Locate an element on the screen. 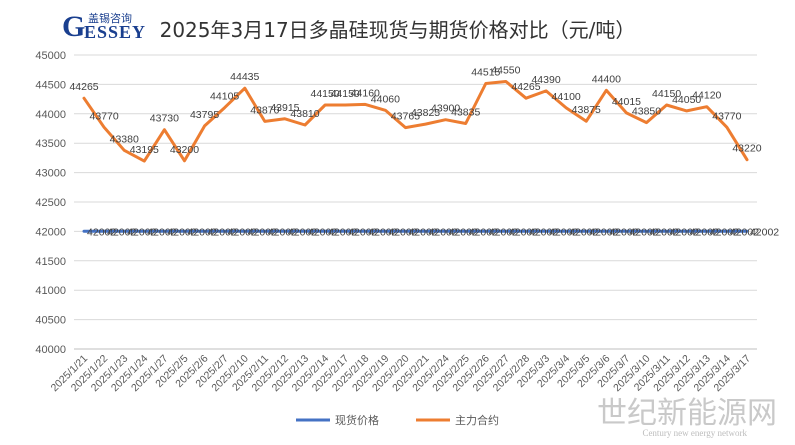 The image size is (795, 445). y-tick-label: 42000 is located at coordinates (50, 232).